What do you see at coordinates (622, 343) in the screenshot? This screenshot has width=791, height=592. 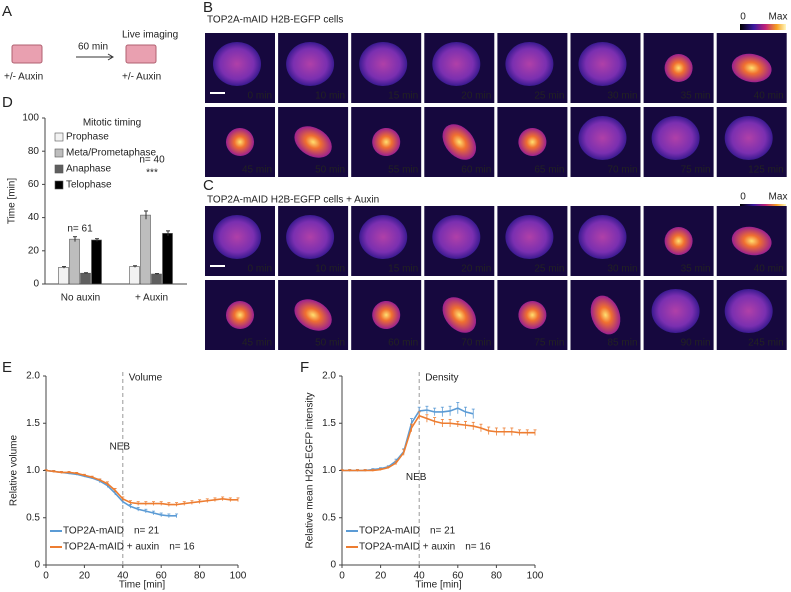 I see `time-label: 85 min` at bounding box center [622, 343].